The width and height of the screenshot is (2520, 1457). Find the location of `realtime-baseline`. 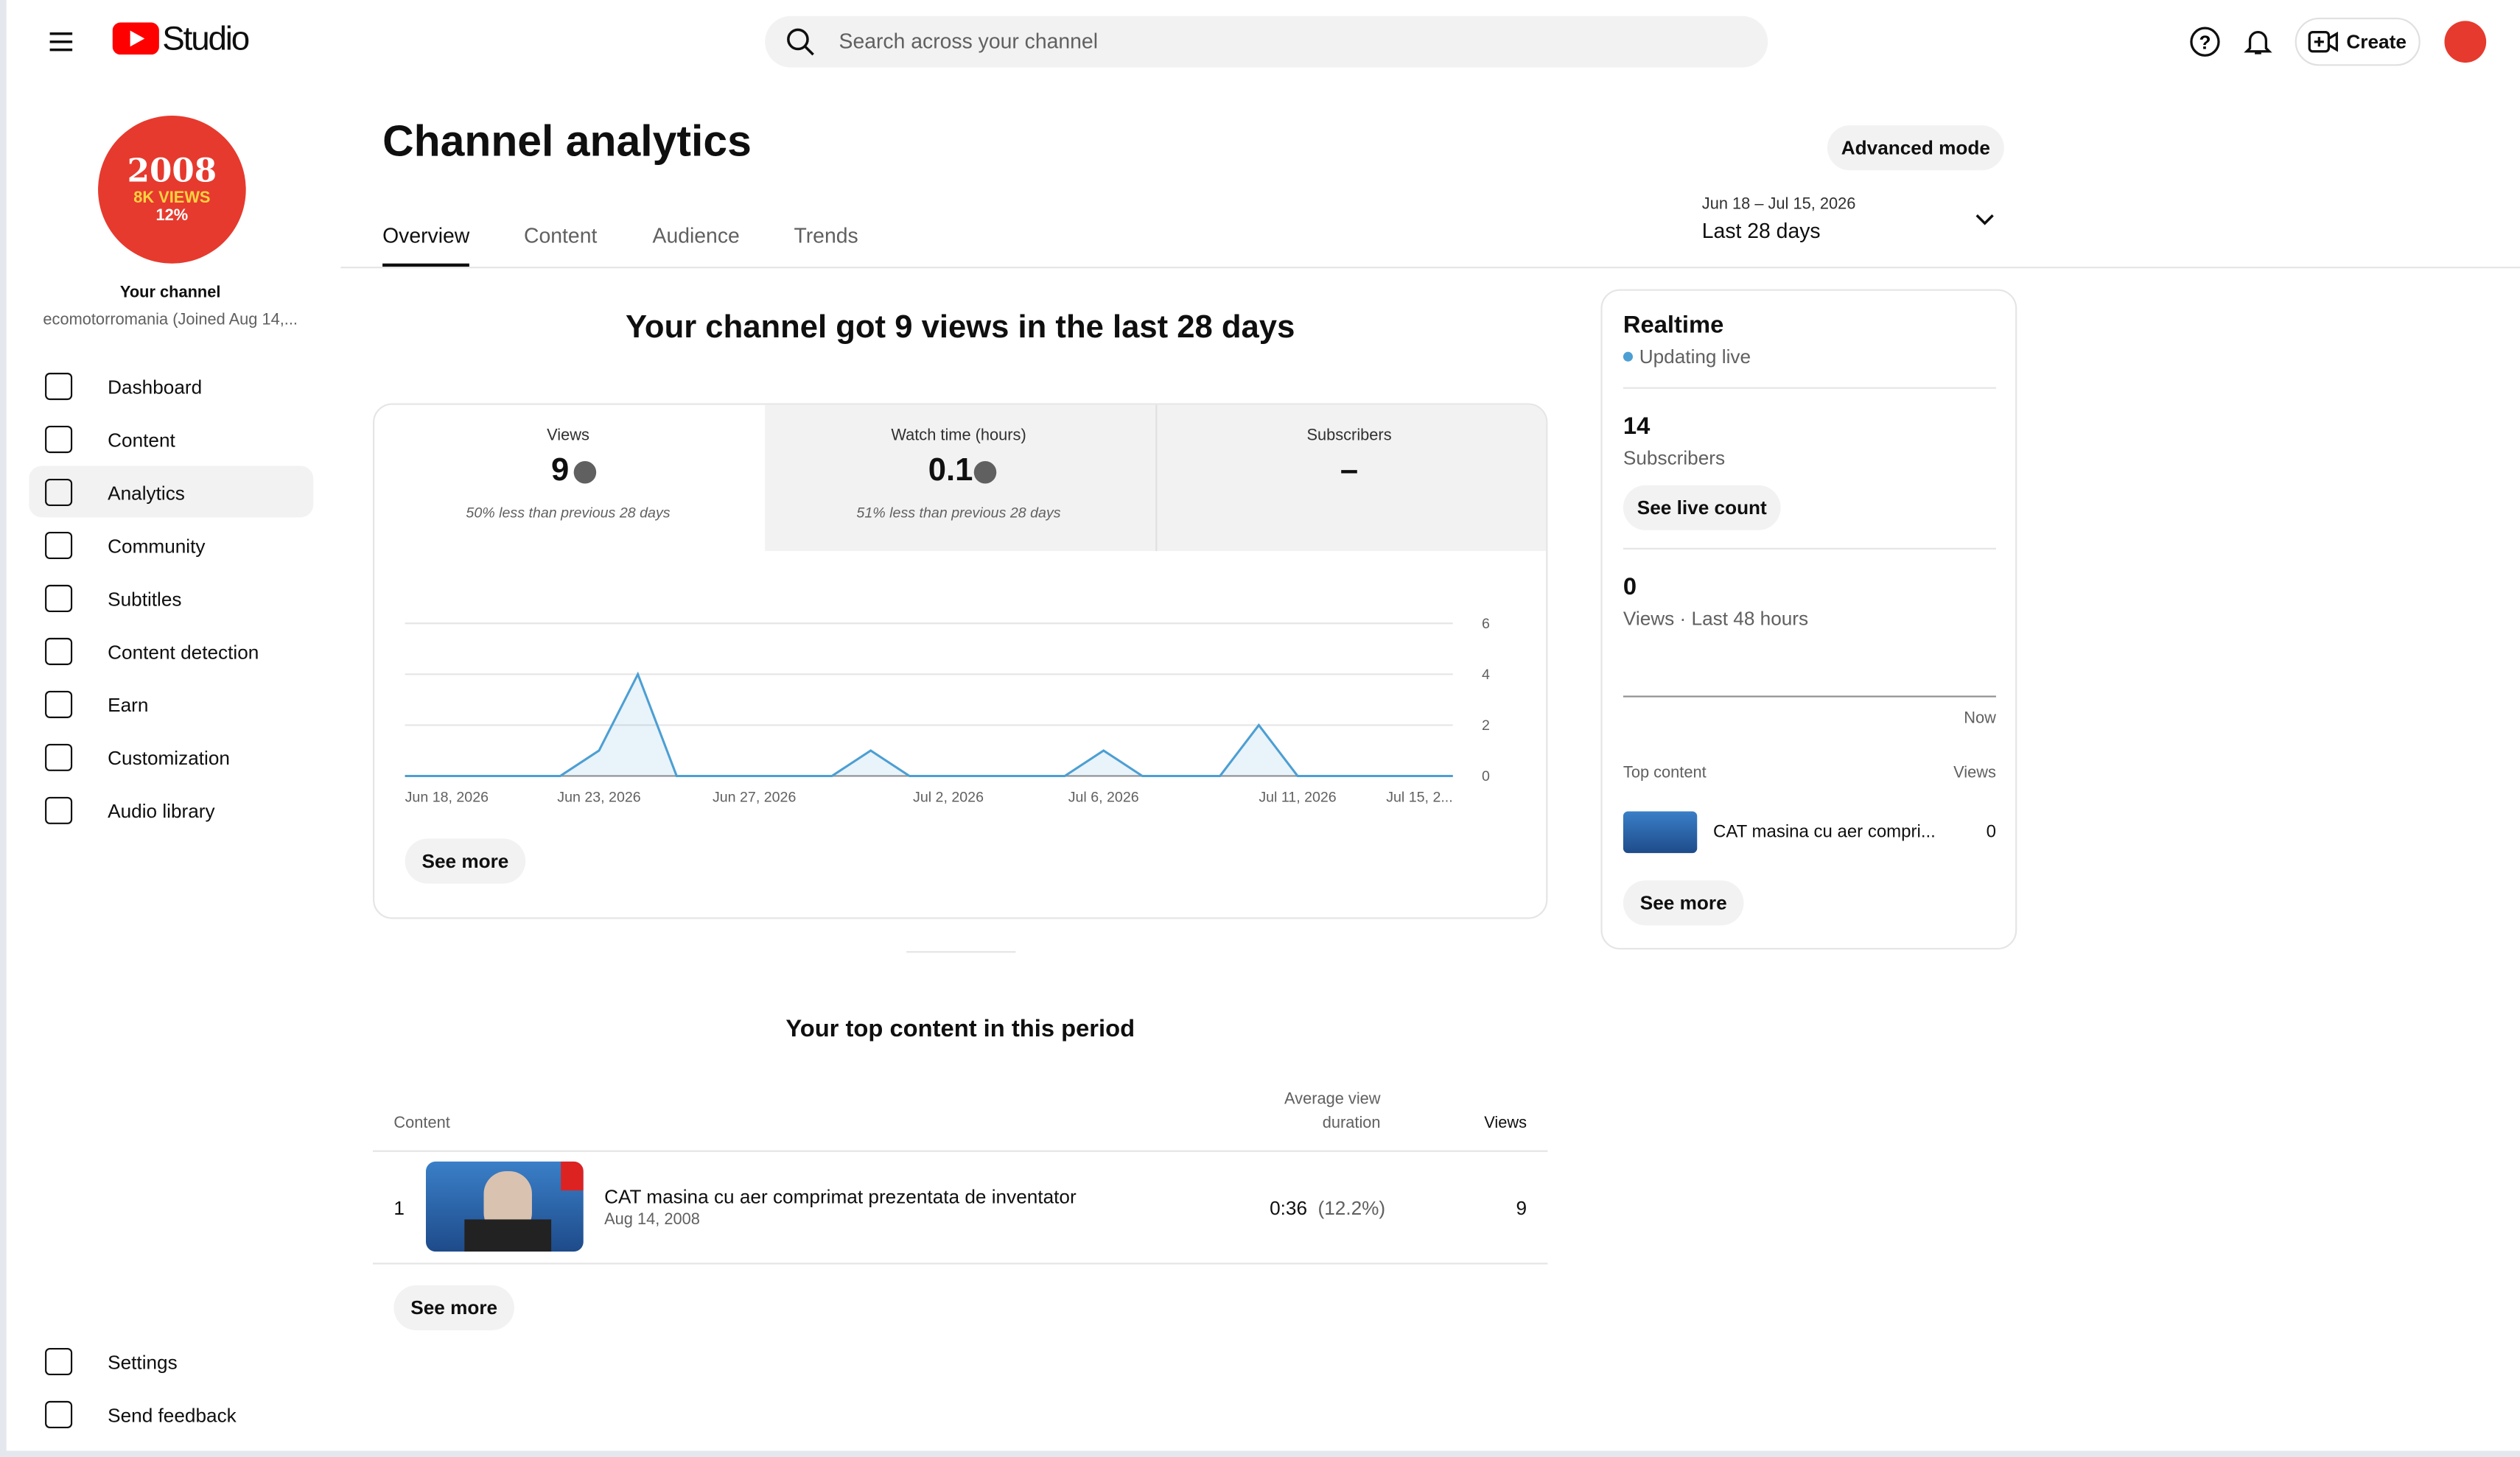

realtime-baseline is located at coordinates (1809, 696).